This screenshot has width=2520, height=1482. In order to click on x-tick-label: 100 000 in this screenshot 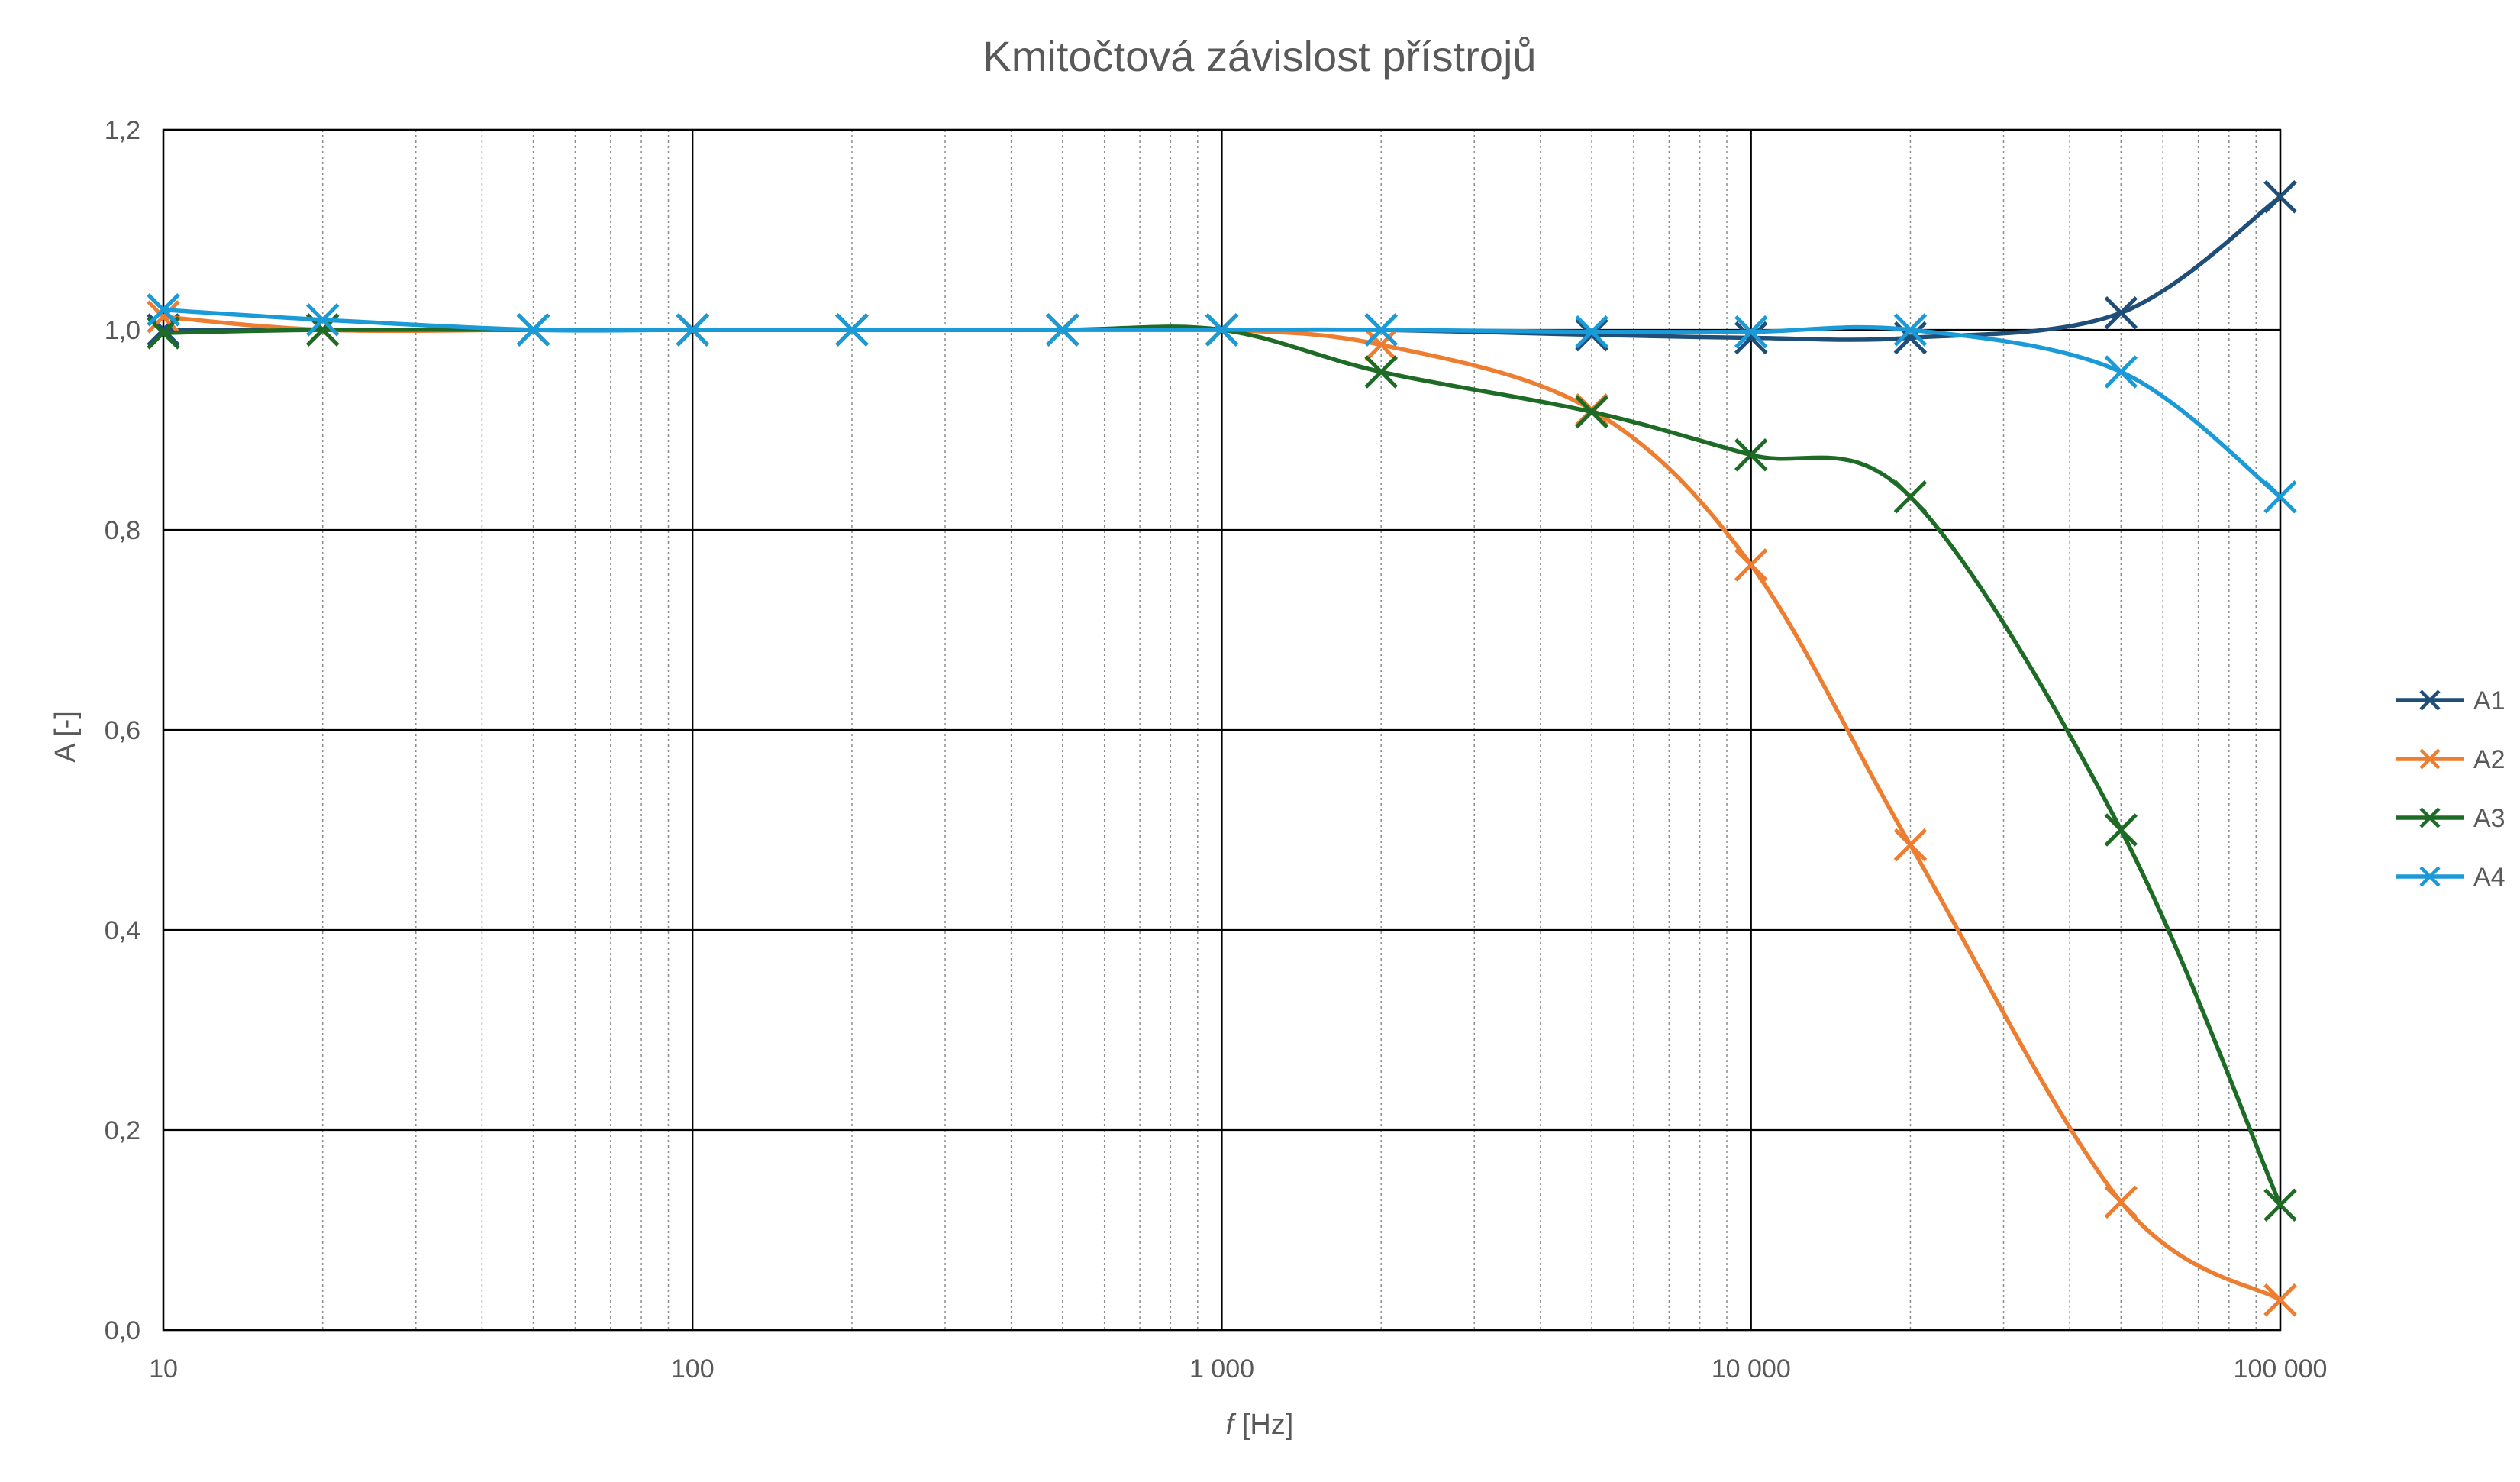, I will do `click(2281, 1369)`.